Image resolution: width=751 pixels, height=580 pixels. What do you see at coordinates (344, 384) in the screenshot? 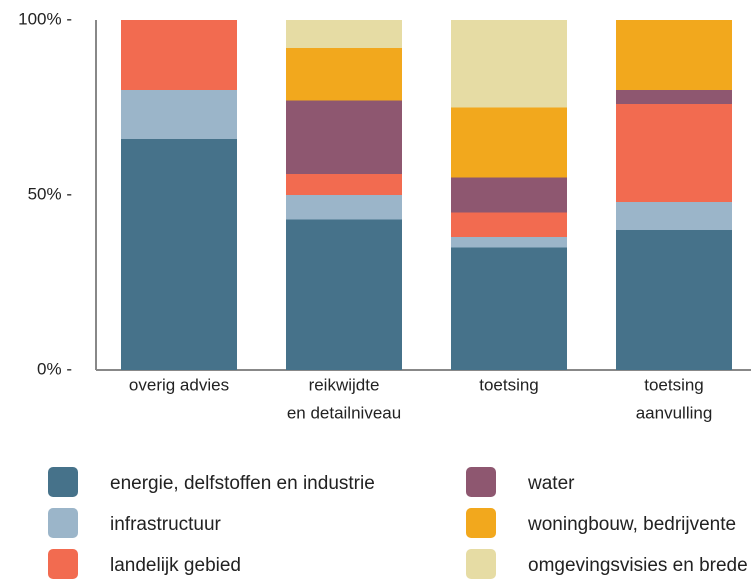
I see `x-tick-label: reikwijdte` at bounding box center [344, 384].